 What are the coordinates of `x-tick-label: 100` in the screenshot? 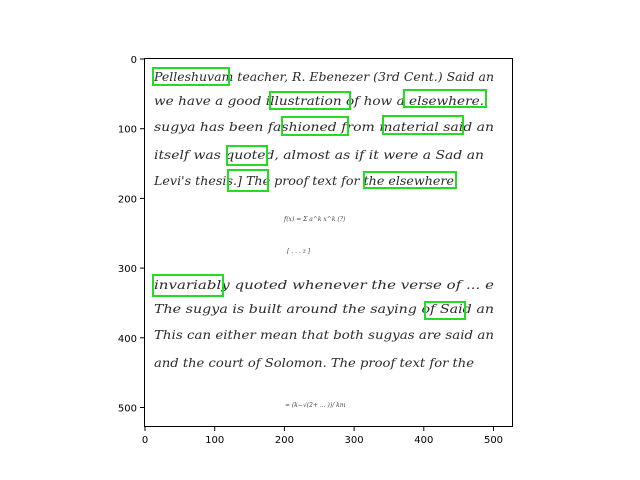 It's located at (214, 440).